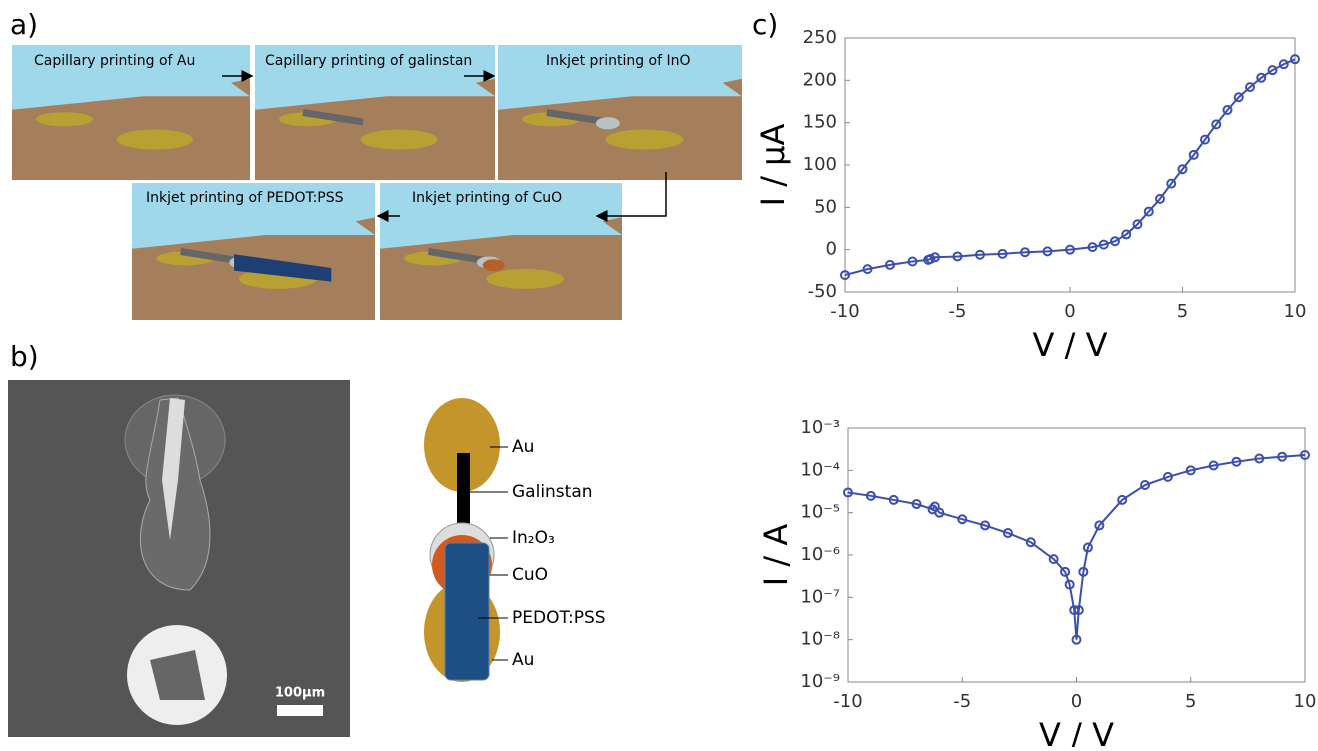 The image size is (1318, 751). Describe the element at coordinates (607, 123) in the screenshot. I see `ino` at that location.